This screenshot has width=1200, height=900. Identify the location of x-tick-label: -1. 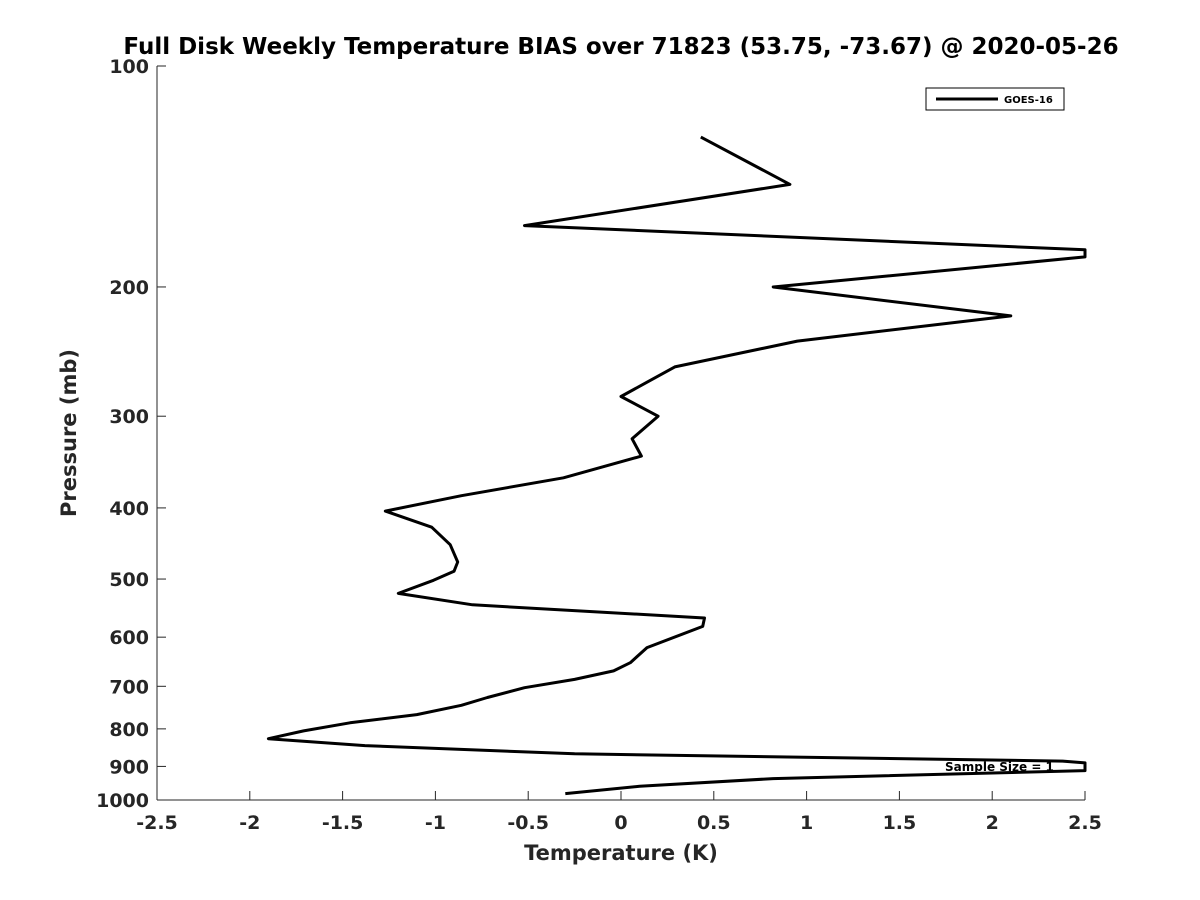
(435, 823).